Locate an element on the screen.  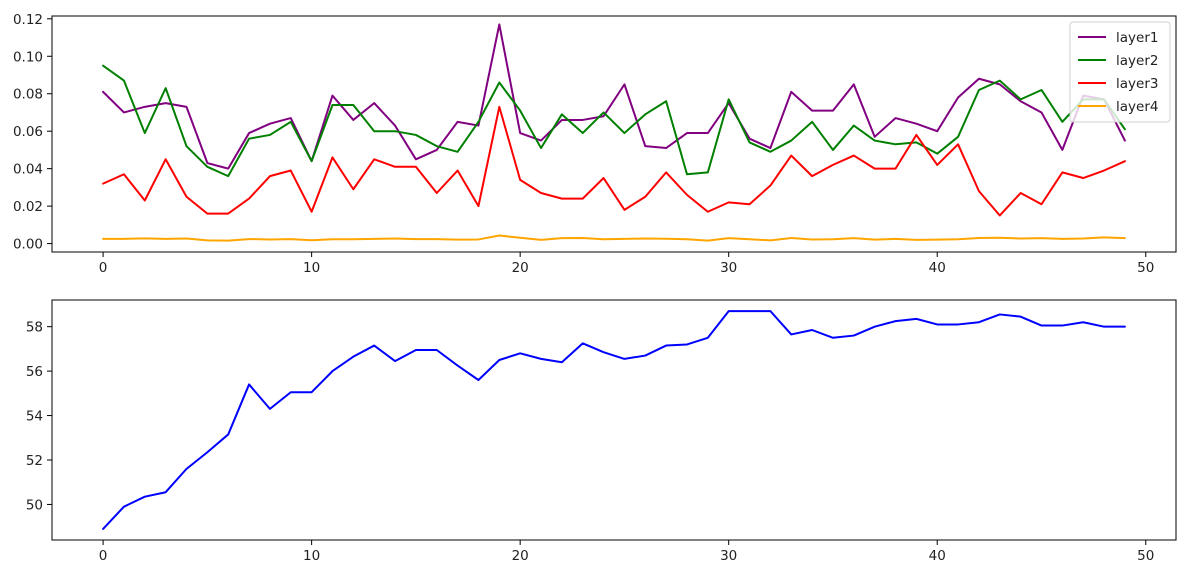
y-tick-label: 0.10 is located at coordinates (28, 57).